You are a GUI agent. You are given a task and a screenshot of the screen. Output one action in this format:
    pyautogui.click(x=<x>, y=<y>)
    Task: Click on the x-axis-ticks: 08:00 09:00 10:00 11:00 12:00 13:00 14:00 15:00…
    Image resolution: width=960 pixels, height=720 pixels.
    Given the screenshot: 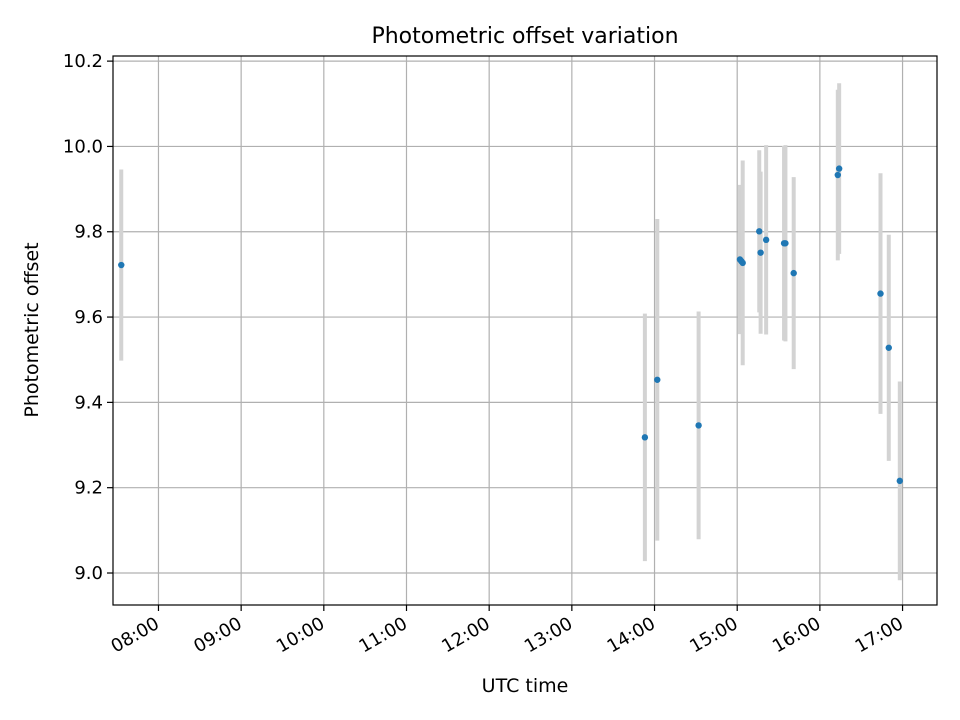 What is the action you would take?
    pyautogui.click(x=507, y=631)
    